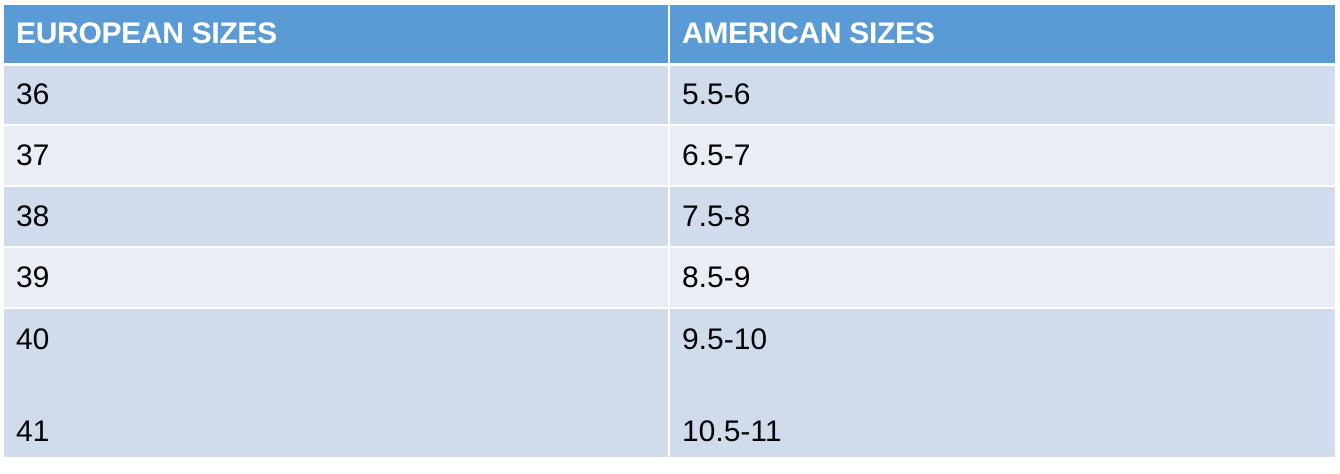  I want to click on european-size-value: 41, so click(33, 431).